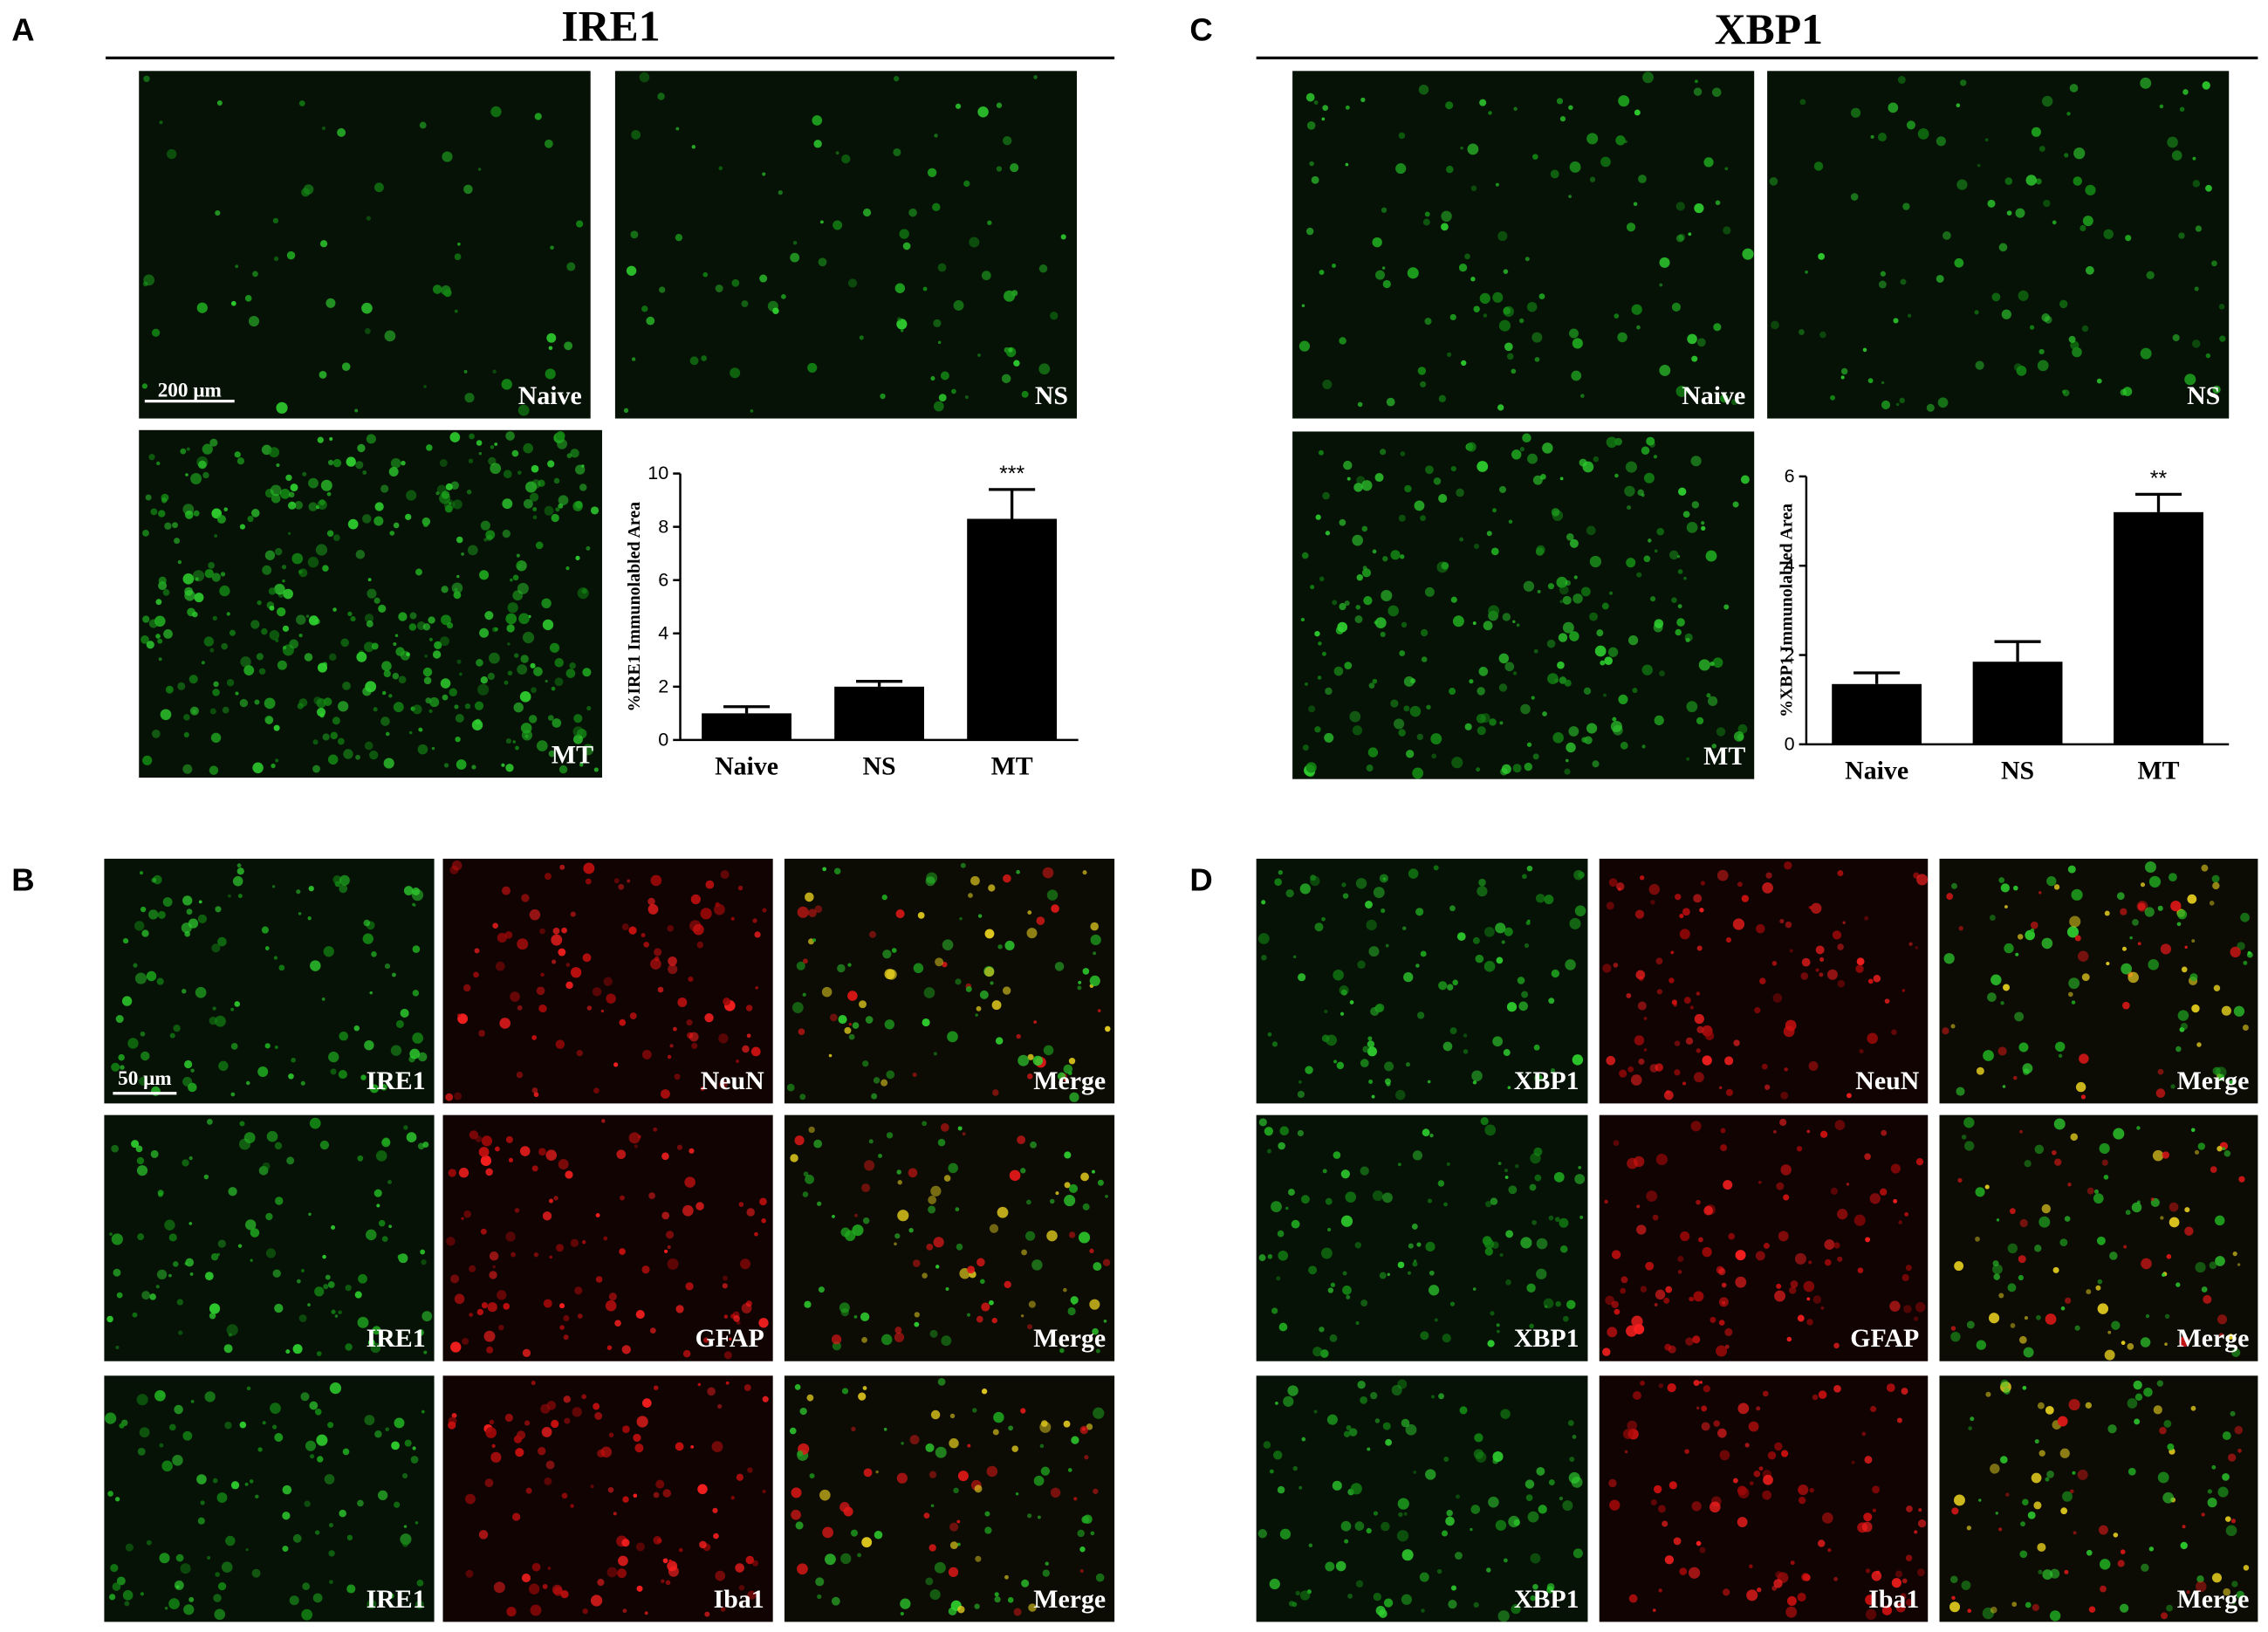 The height and width of the screenshot is (1632, 2268). Describe the element at coordinates (1051, 395) in the screenshot. I see `image-label: NS` at that location.